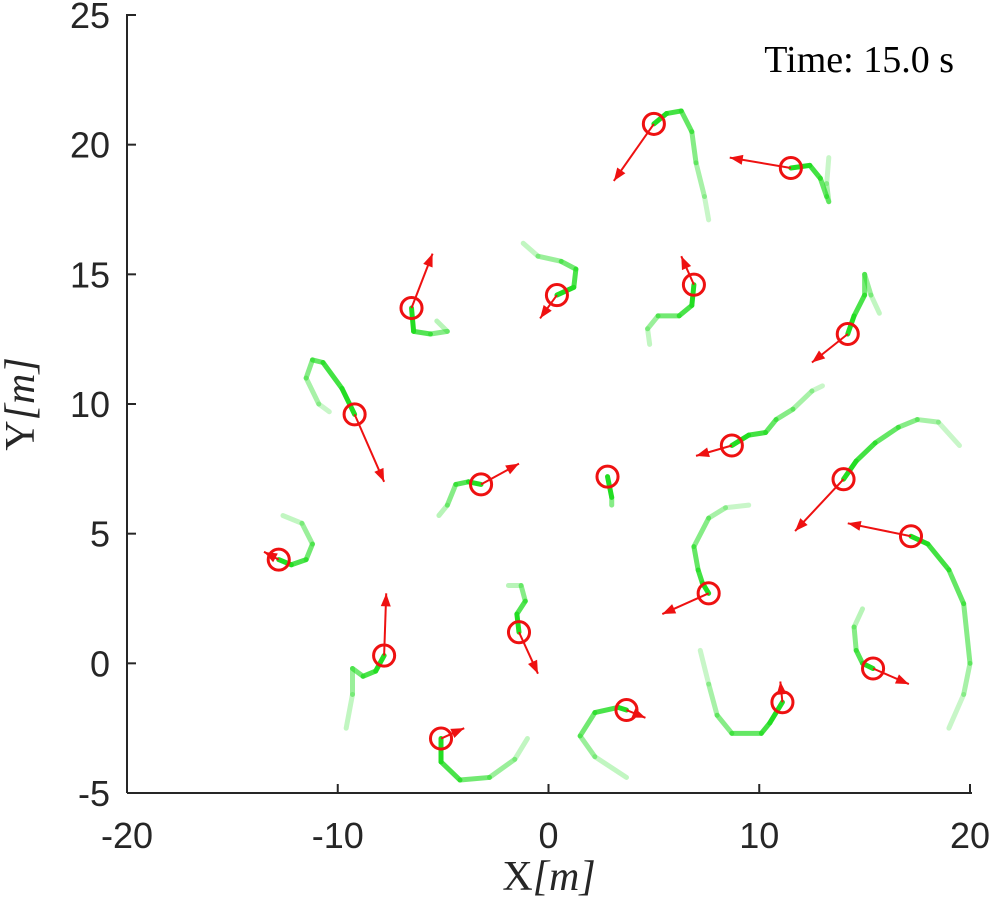  Describe the element at coordinates (94, 793) in the screenshot. I see `y-tick-label: -5` at that location.